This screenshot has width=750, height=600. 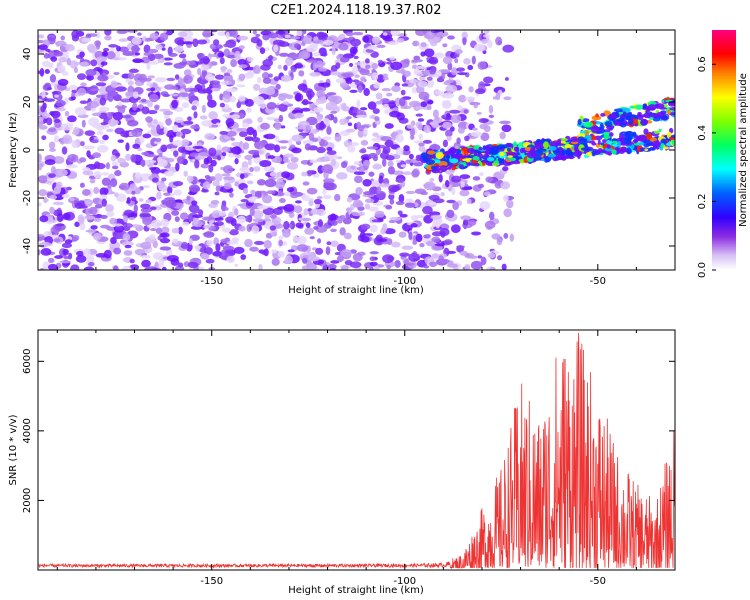 I want to click on colorbar-tick-label: 0.6, so click(x=702, y=64).